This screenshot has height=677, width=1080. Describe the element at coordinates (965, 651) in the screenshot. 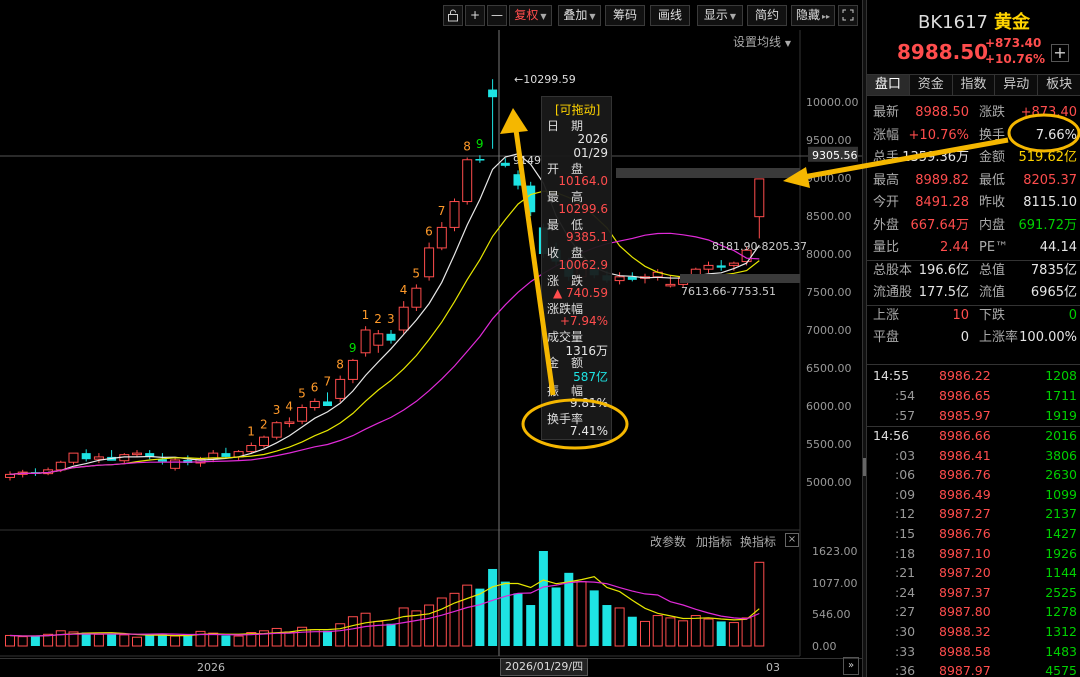

I see `tick-price: 8988.58` at that location.